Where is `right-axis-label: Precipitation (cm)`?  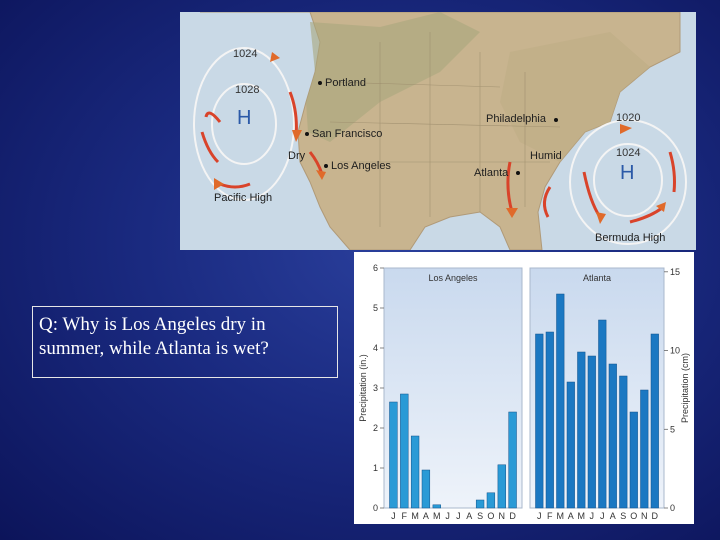 right-axis-label: Precipitation (cm) is located at coordinates (685, 388).